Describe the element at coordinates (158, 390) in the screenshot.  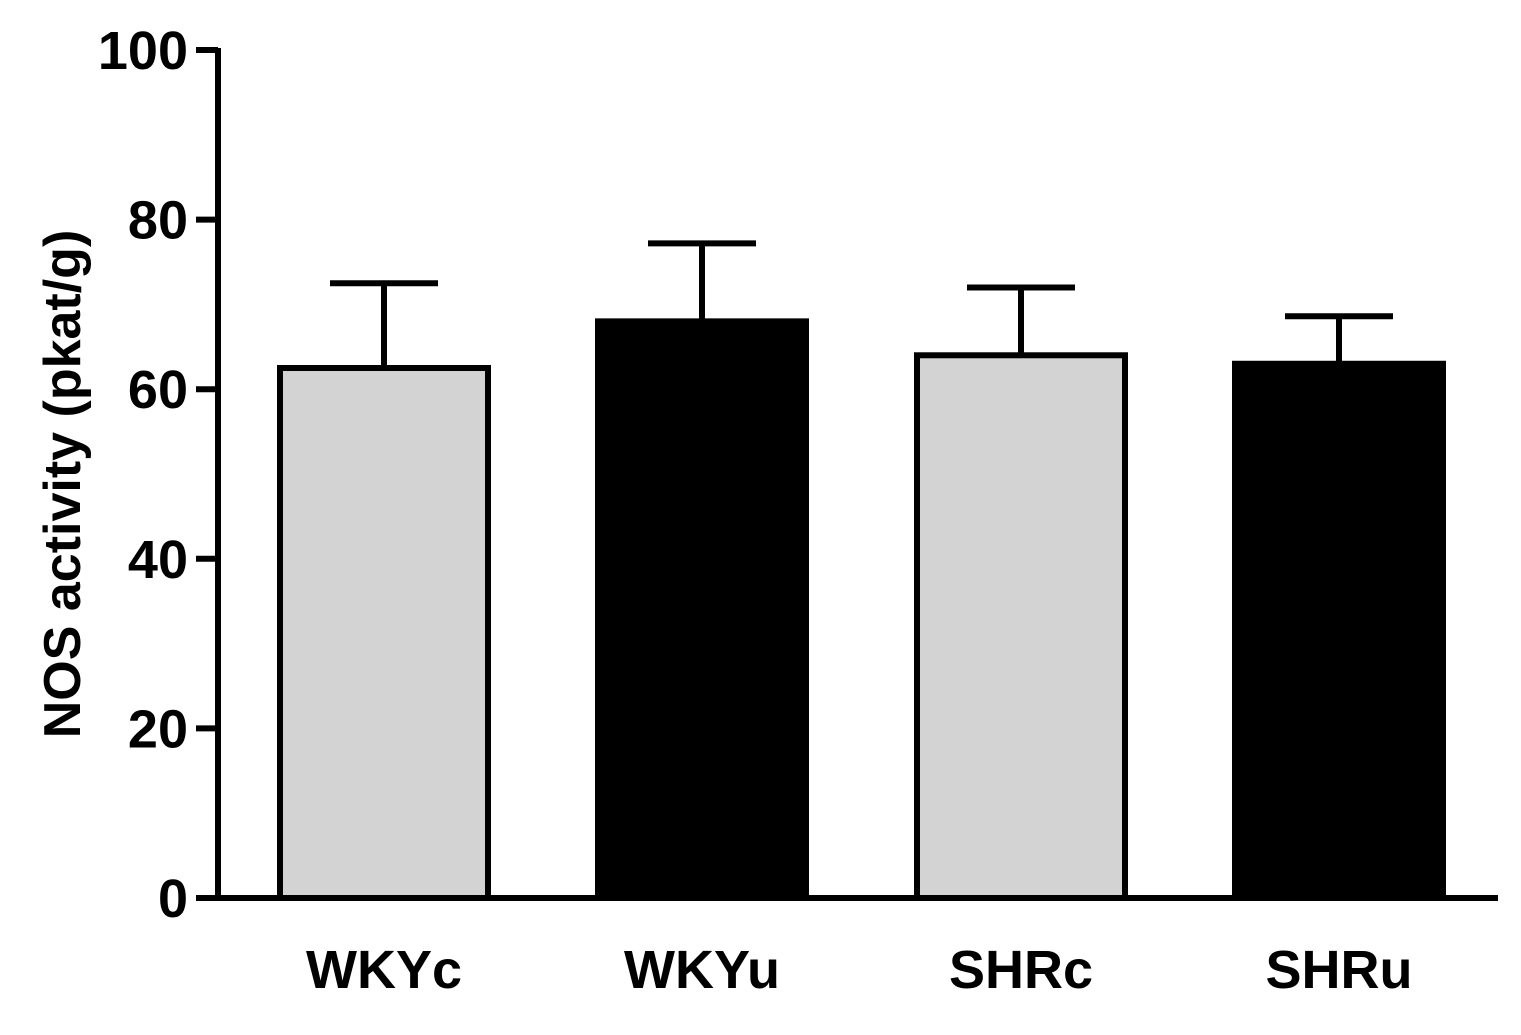
I see `y-tick-label: 60` at that location.